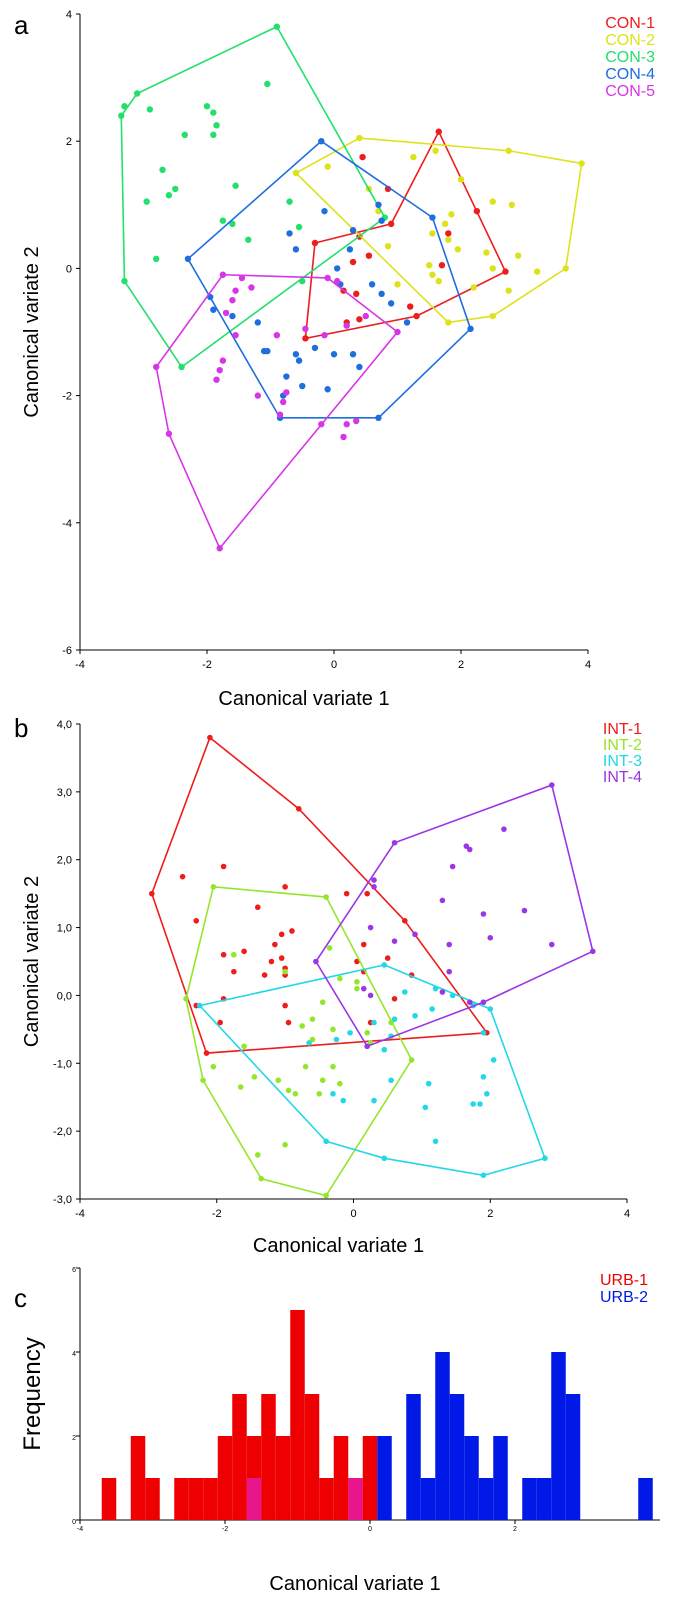 Image resolution: width=675 pixels, height=1603 pixels. Describe the element at coordinates (67, 524) in the screenshot. I see `y-tick-label: -4` at that location.